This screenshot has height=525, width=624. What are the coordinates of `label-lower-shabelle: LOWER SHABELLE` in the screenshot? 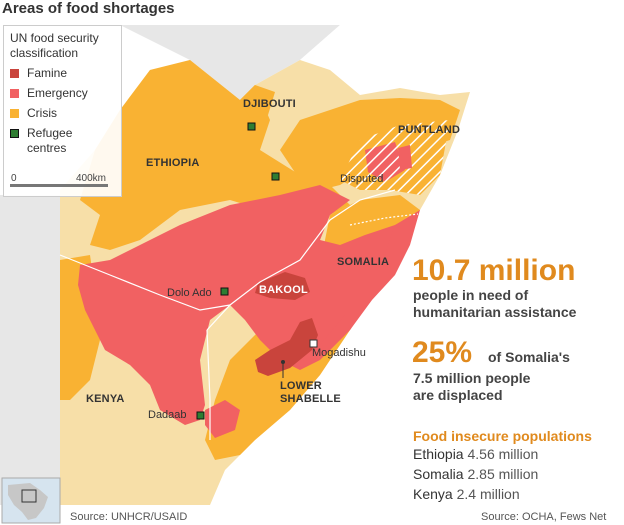 It's located at (310, 392).